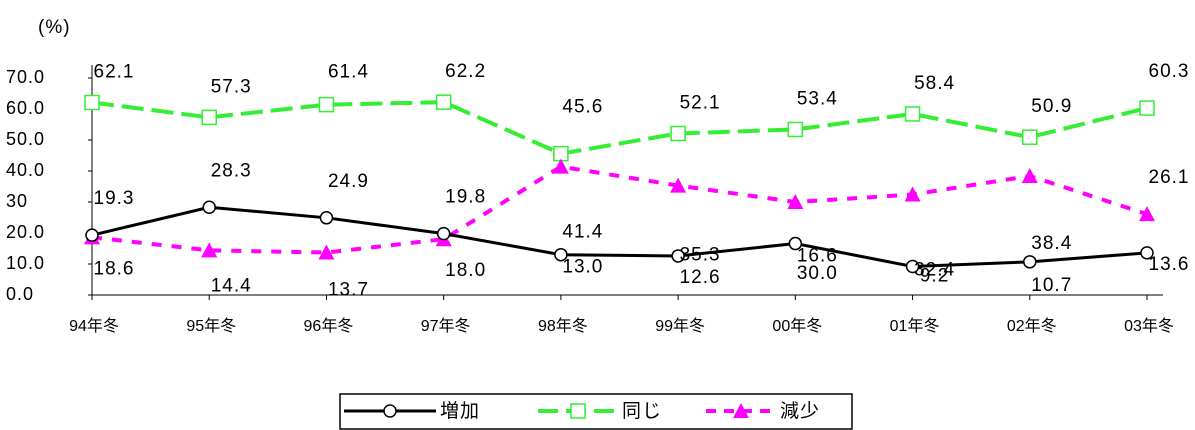 The image size is (1195, 430). I want to click on y-tick-label: 0.0, so click(20, 294).